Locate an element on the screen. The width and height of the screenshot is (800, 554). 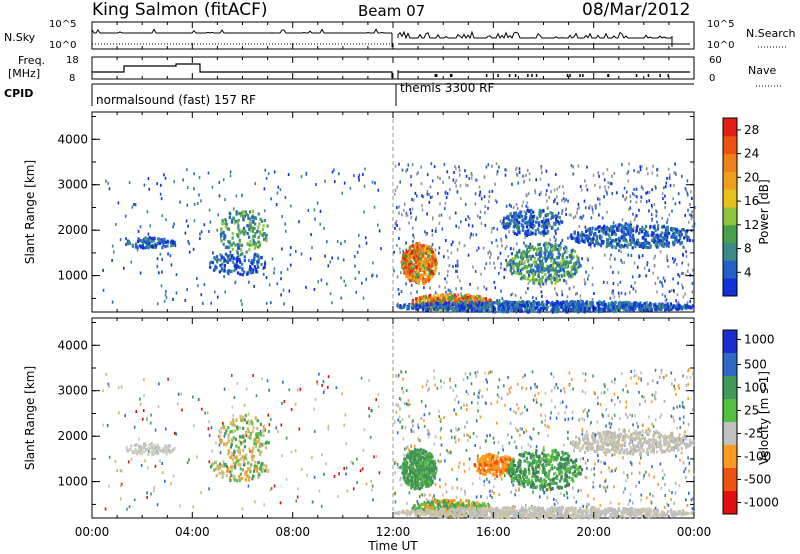
cpid-segment-1: normalsound (fast) 157 RF is located at coordinates (176, 100).